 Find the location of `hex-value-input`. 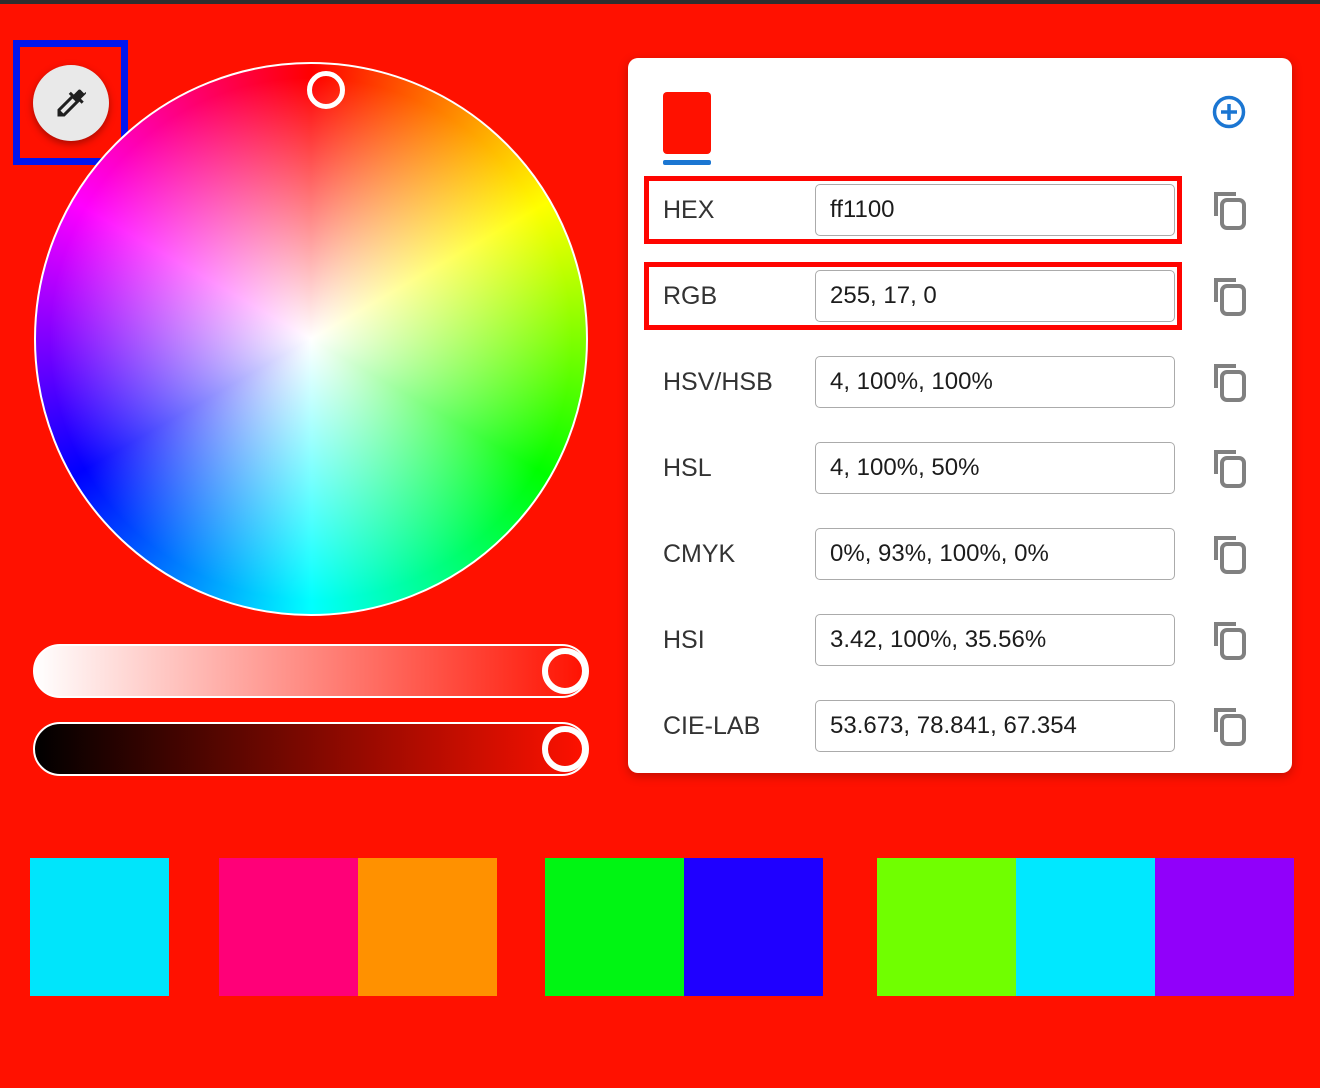

hex-value-input is located at coordinates (995, 210).